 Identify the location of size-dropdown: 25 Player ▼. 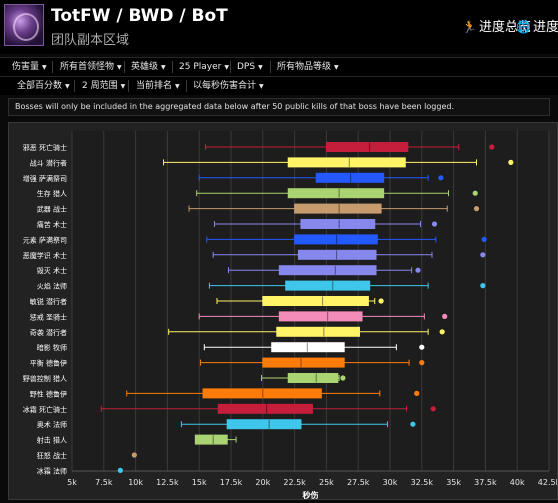
(204, 67).